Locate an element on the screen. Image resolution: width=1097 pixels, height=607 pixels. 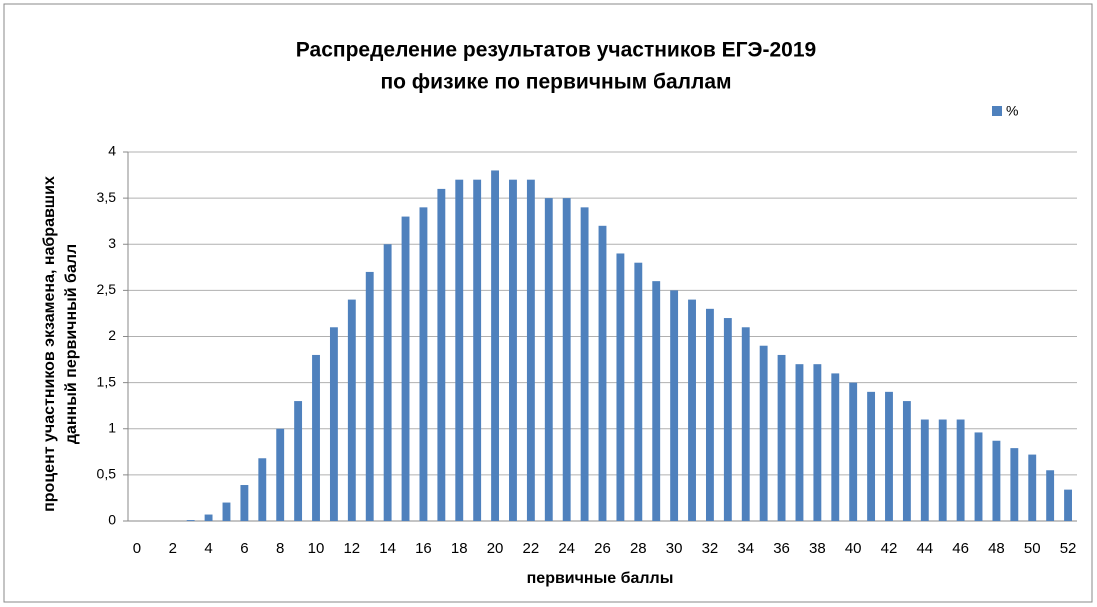
y-tick-label: 3,5 is located at coordinates (107, 197).